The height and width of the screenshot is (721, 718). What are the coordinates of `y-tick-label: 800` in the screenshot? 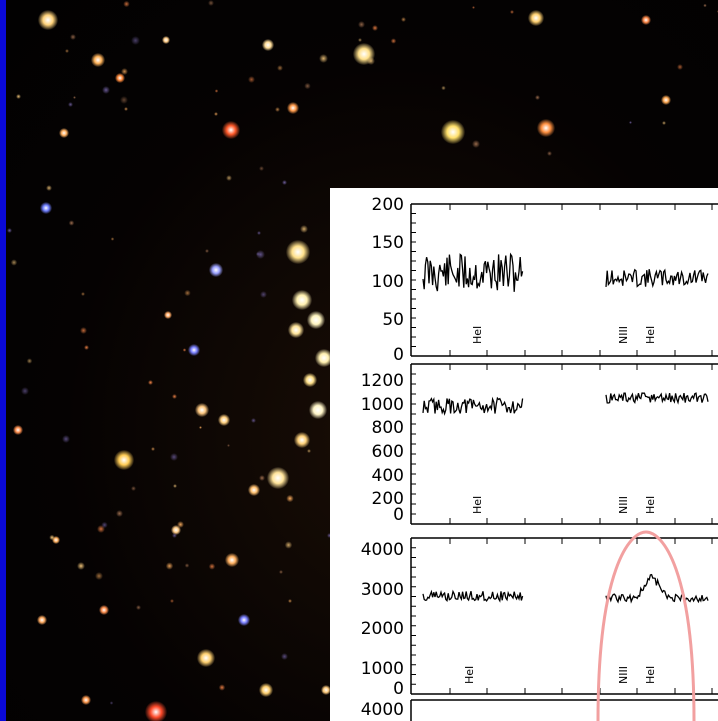 It's located at (388, 428).